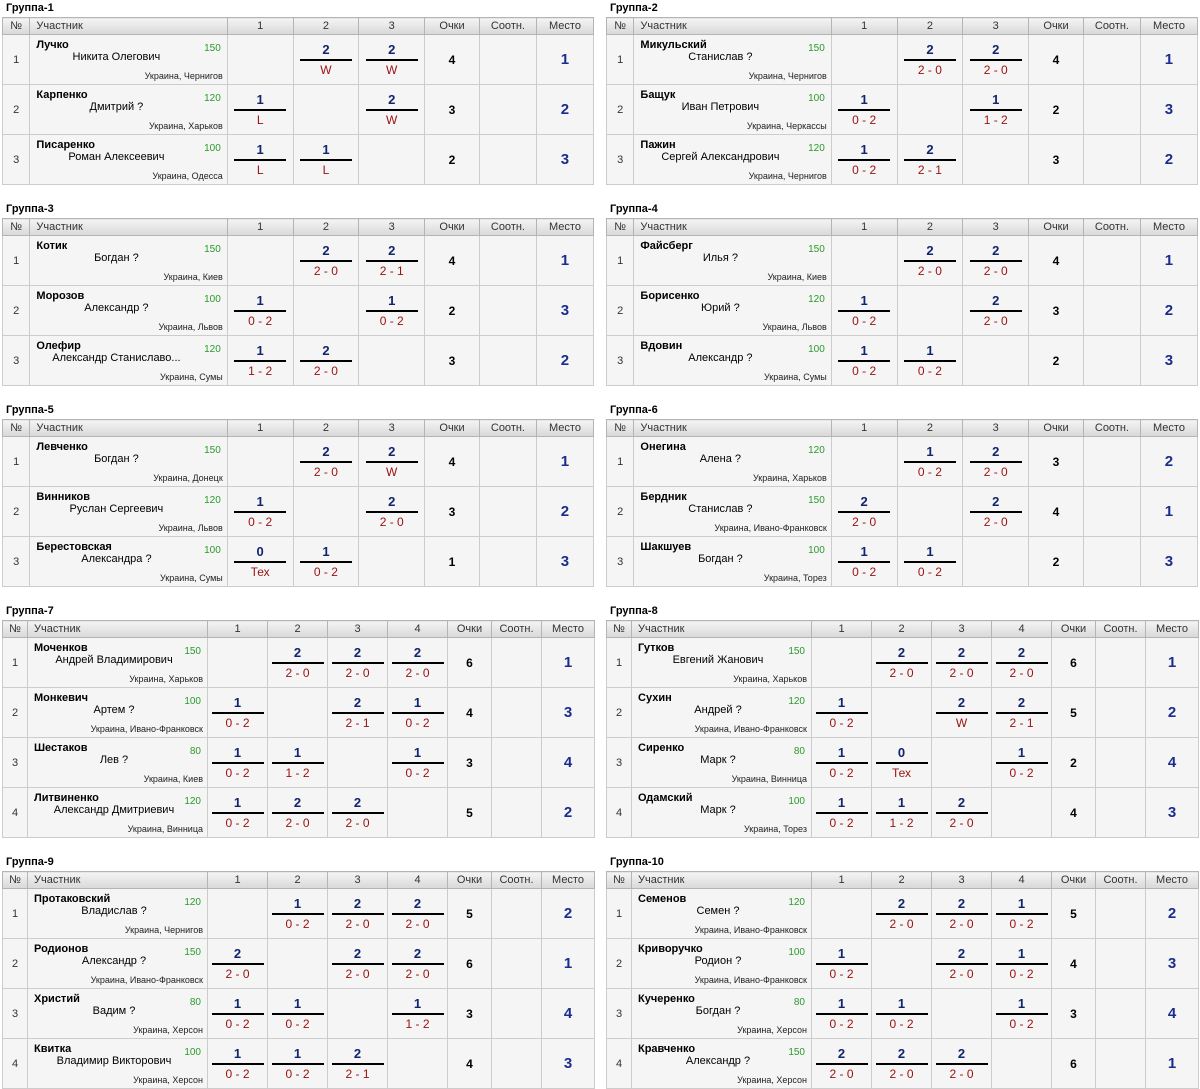  I want to click on header-opponent-col: 4, so click(417, 629).